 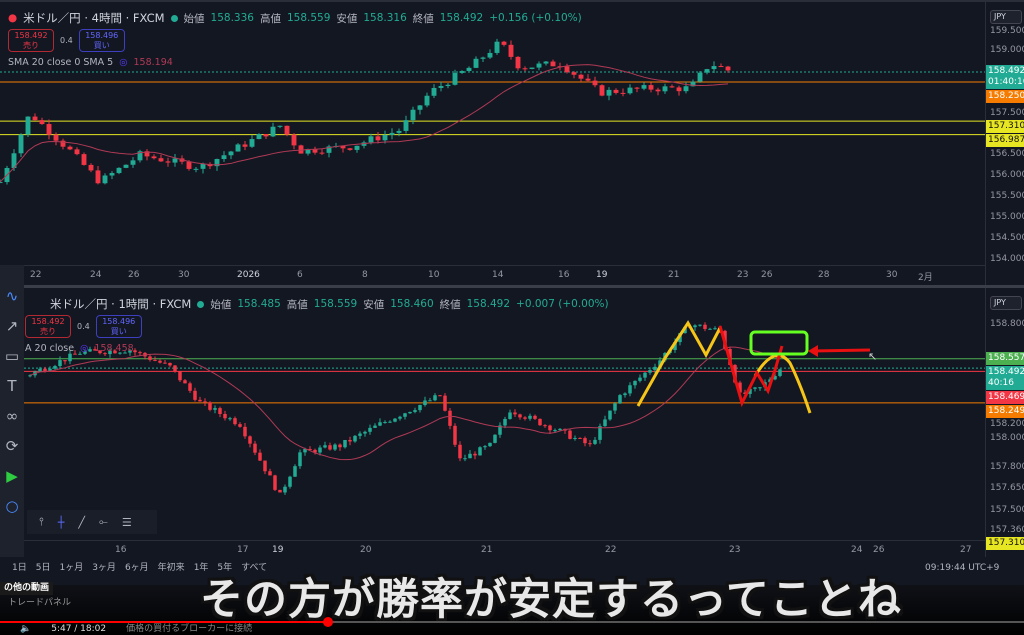 What do you see at coordinates (512, 622) in the screenshot?
I see `video-progress-bar` at bounding box center [512, 622].